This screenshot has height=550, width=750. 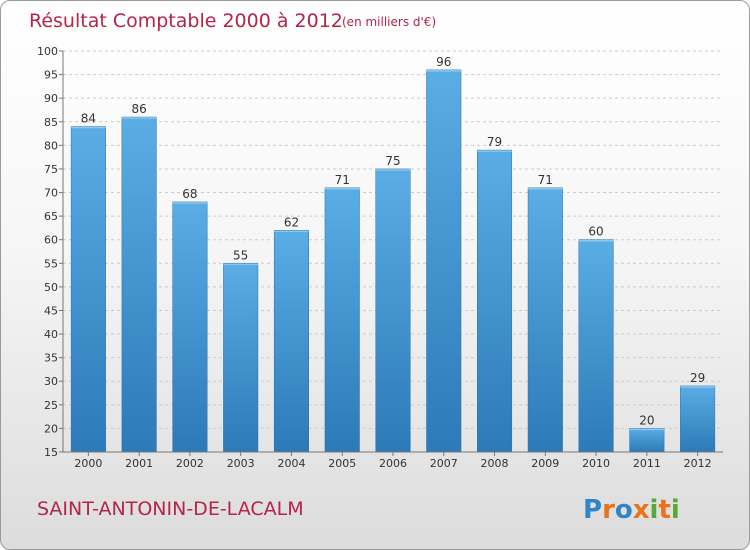 I want to click on x-tick-label: 2003, so click(x=241, y=463).